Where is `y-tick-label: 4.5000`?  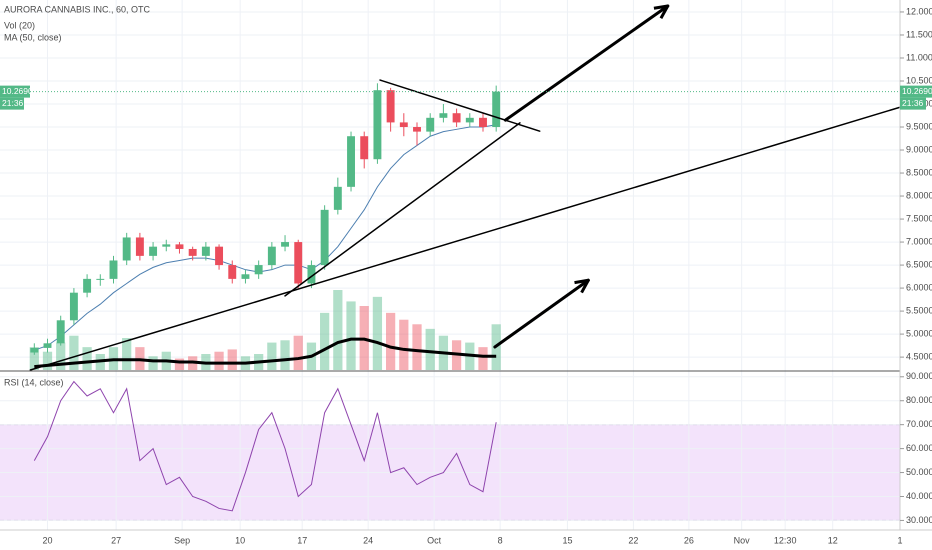
y-tick-label: 4.5000 is located at coordinates (919, 356).